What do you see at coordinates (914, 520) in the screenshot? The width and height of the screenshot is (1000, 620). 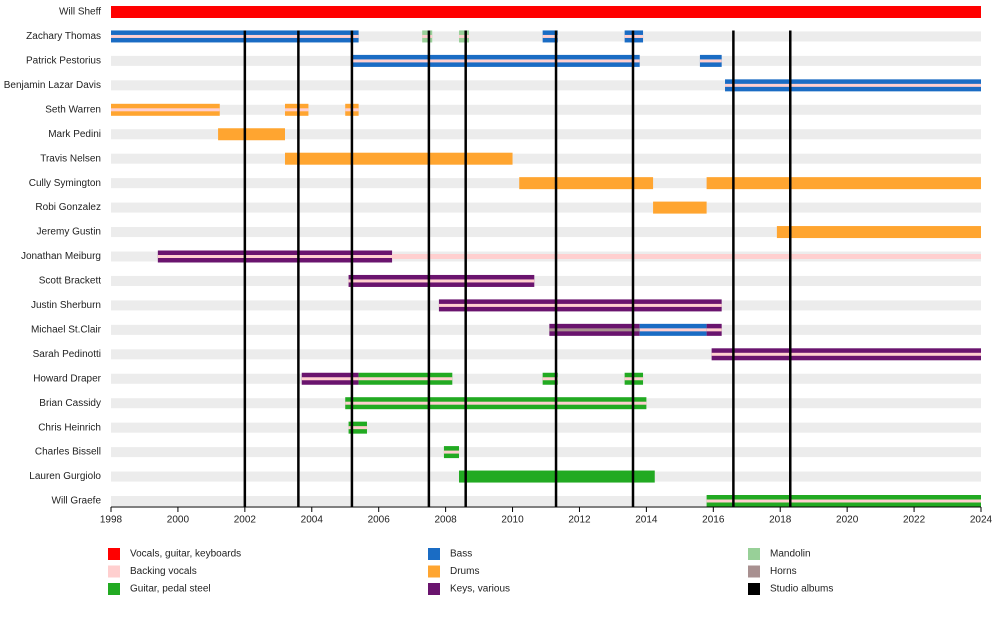 I see `x-tick-label: 2022` at bounding box center [914, 520].